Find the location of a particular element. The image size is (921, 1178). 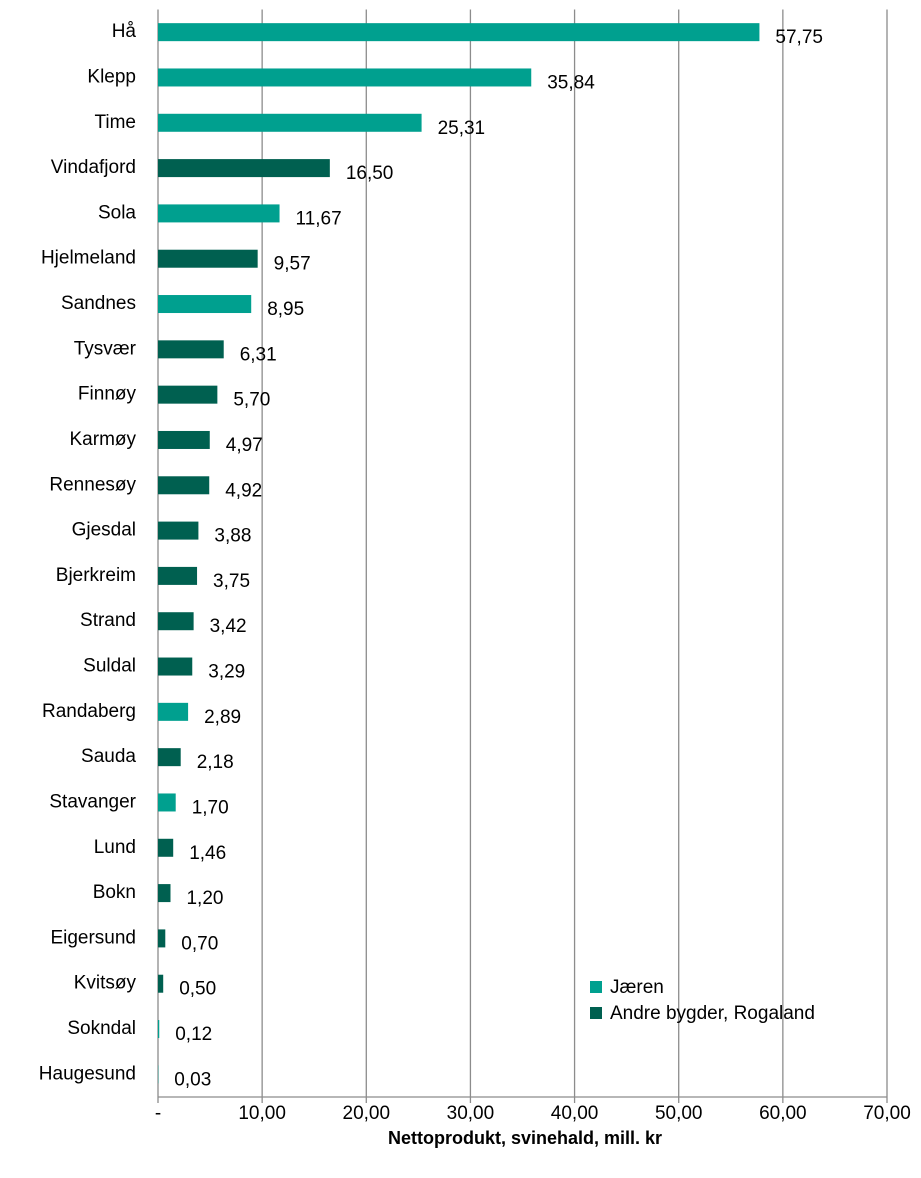

data-label: 0,12 is located at coordinates (193, 1034).